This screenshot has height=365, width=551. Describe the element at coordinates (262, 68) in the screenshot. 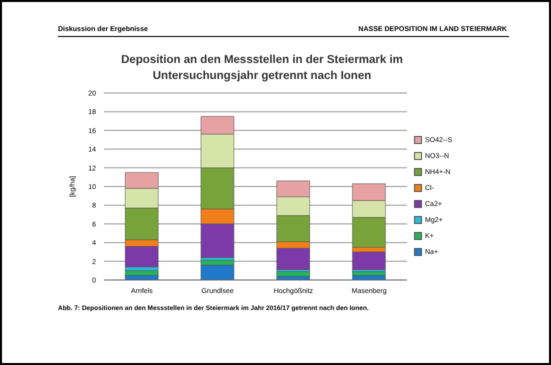

I see `chart-title: Deposition an den Messstellen in der Steiermark im Untersuchungsjahr getrennt nach Ionen` at that location.